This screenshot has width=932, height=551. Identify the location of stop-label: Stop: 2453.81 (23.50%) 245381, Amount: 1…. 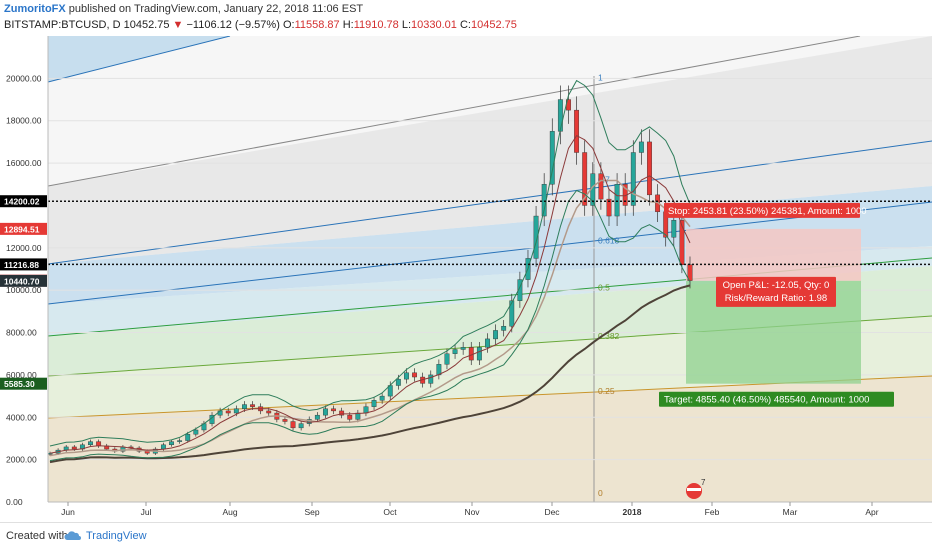
(767, 211).